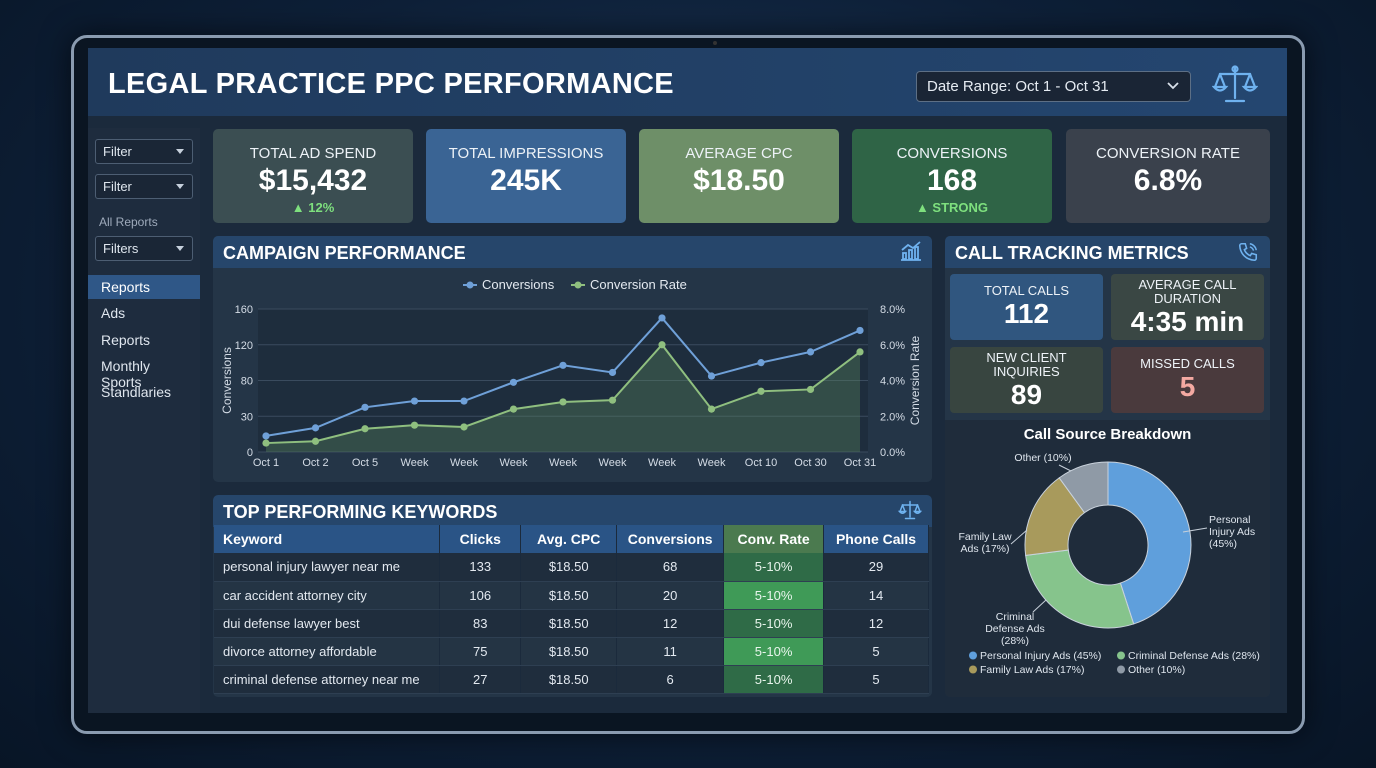 This screenshot has width=1376, height=768. Describe the element at coordinates (136, 392) in the screenshot. I see `sidebar-item-label: Standlaries` at that location.